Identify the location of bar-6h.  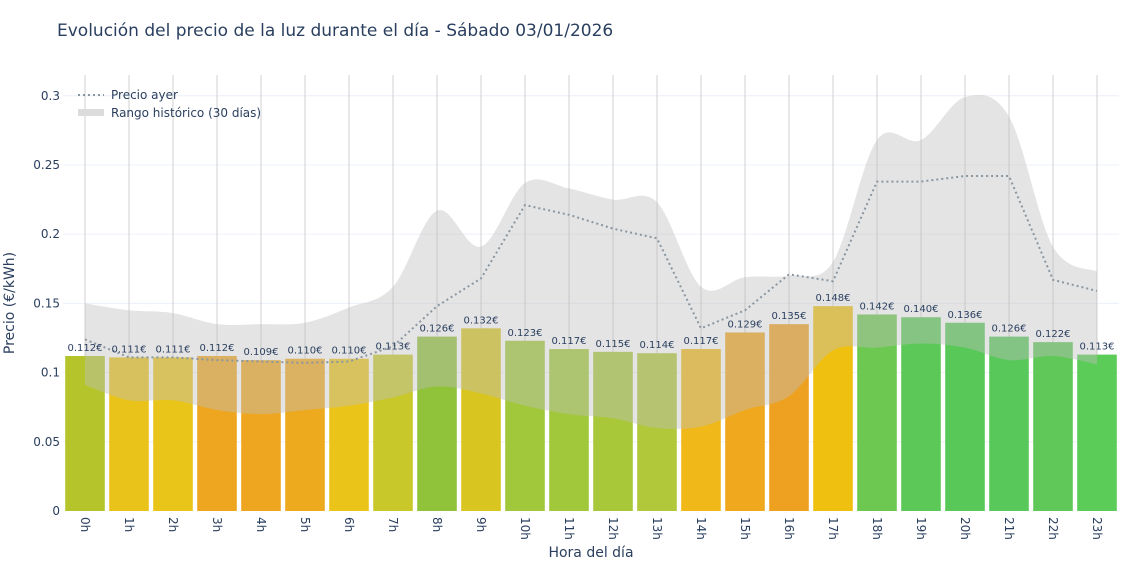
(349, 434).